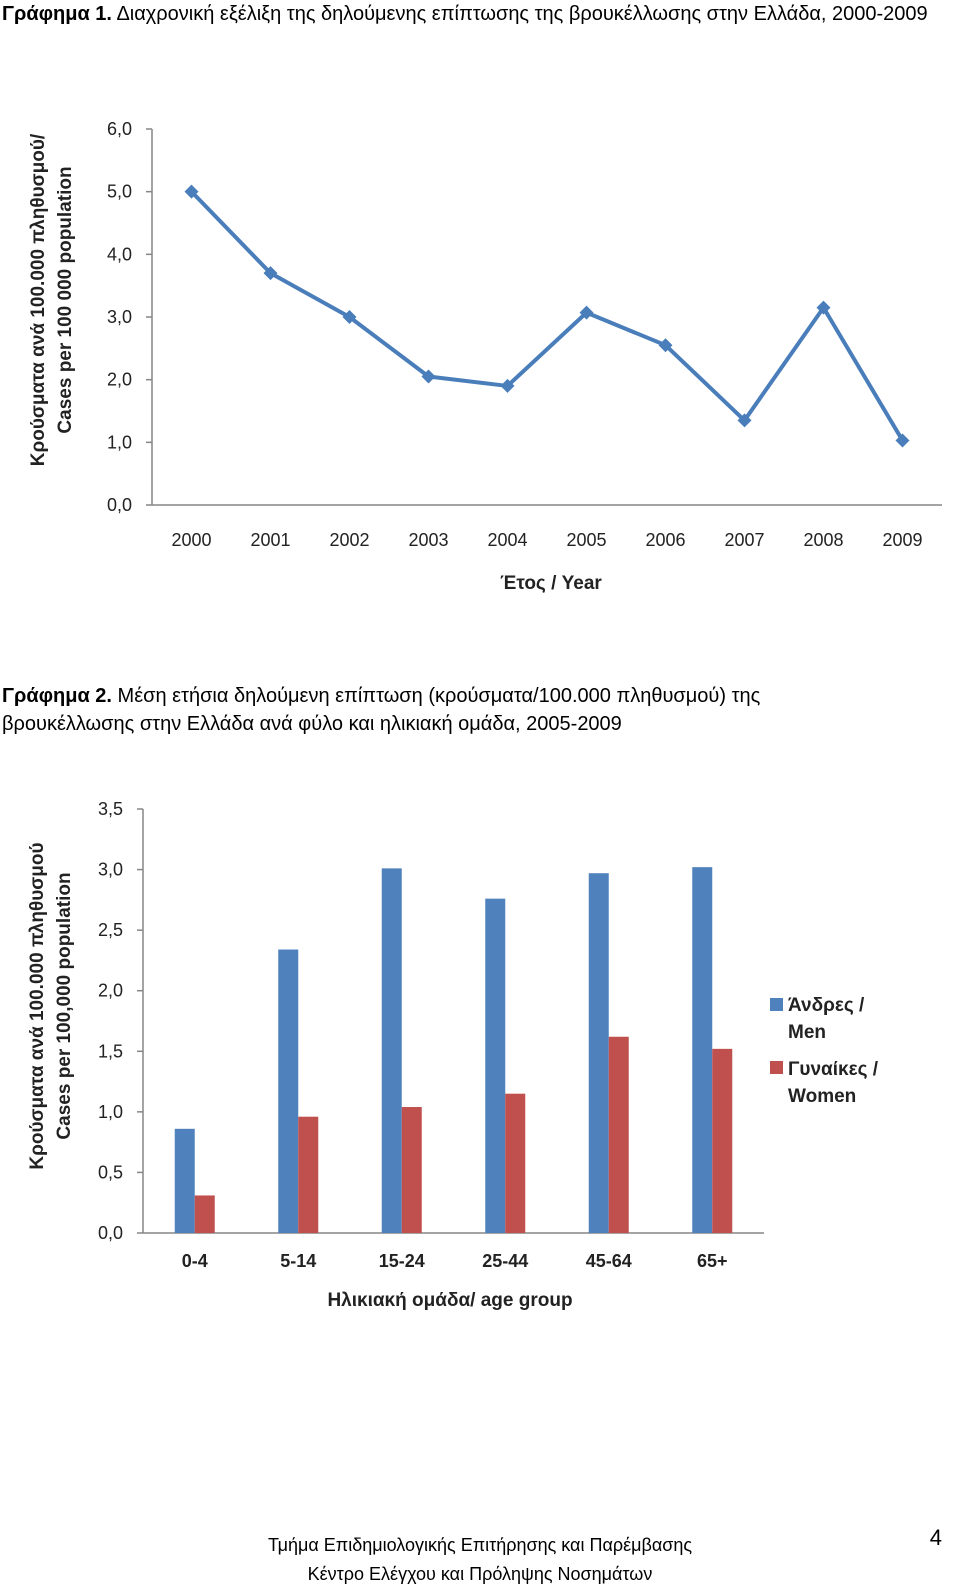 The width and height of the screenshot is (960, 1593). Describe the element at coordinates (449, 1300) in the screenshot. I see `chart2-xlabel: Ηλικιακή ομάδα/ age group` at that location.